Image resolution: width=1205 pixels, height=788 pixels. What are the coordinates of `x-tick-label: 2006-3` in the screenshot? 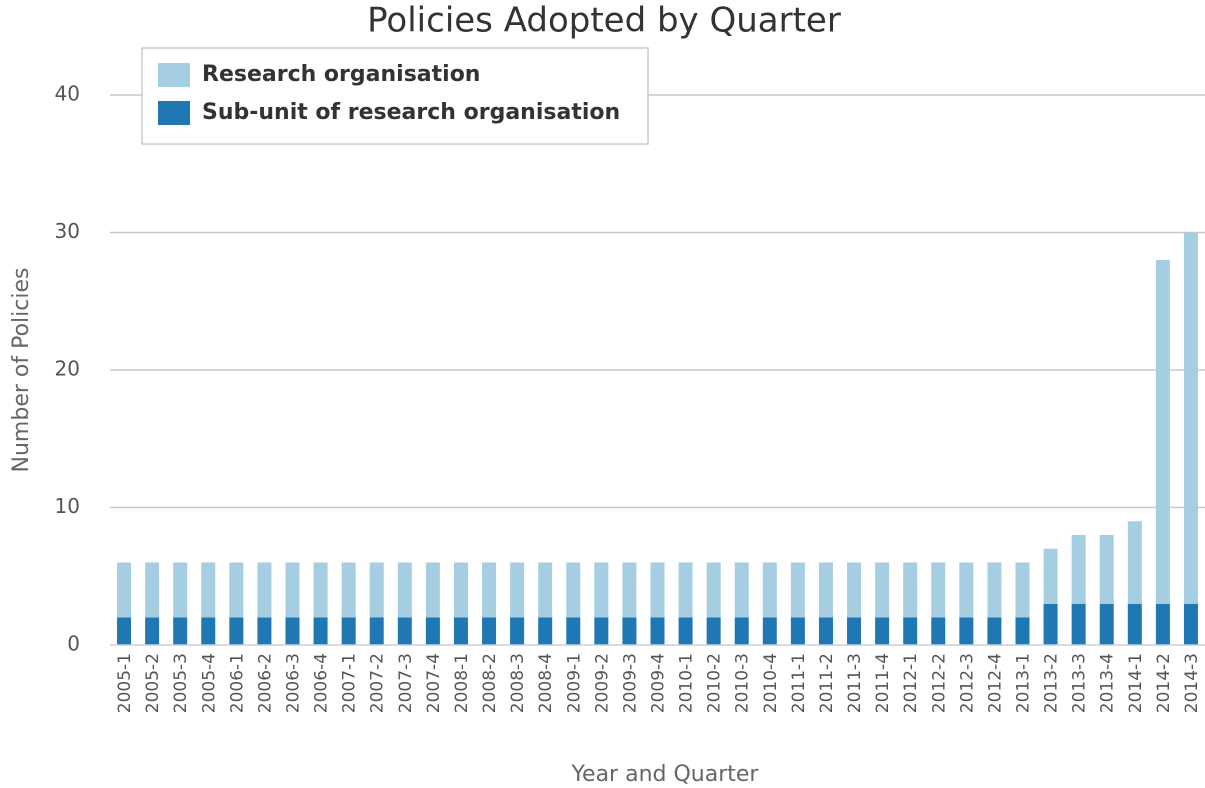 It's located at (294, 683).